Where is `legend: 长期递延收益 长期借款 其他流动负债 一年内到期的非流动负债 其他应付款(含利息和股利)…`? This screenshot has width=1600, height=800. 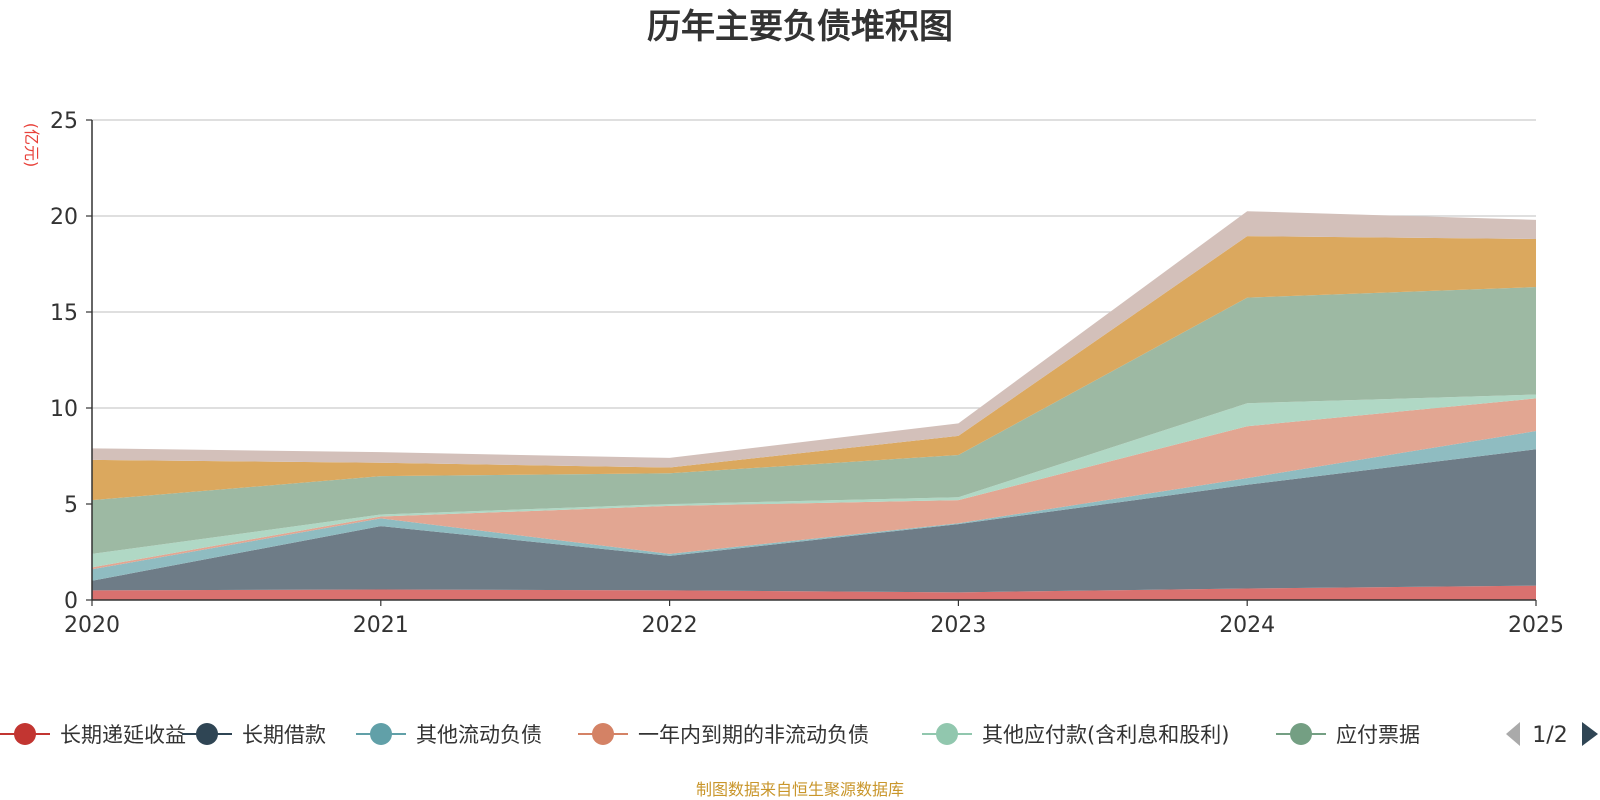
legend: 长期递延收益 长期借款 其他流动负债 一年内到期的非流动负债 其他应付款(含利息和股利)… is located at coordinates (710, 735).